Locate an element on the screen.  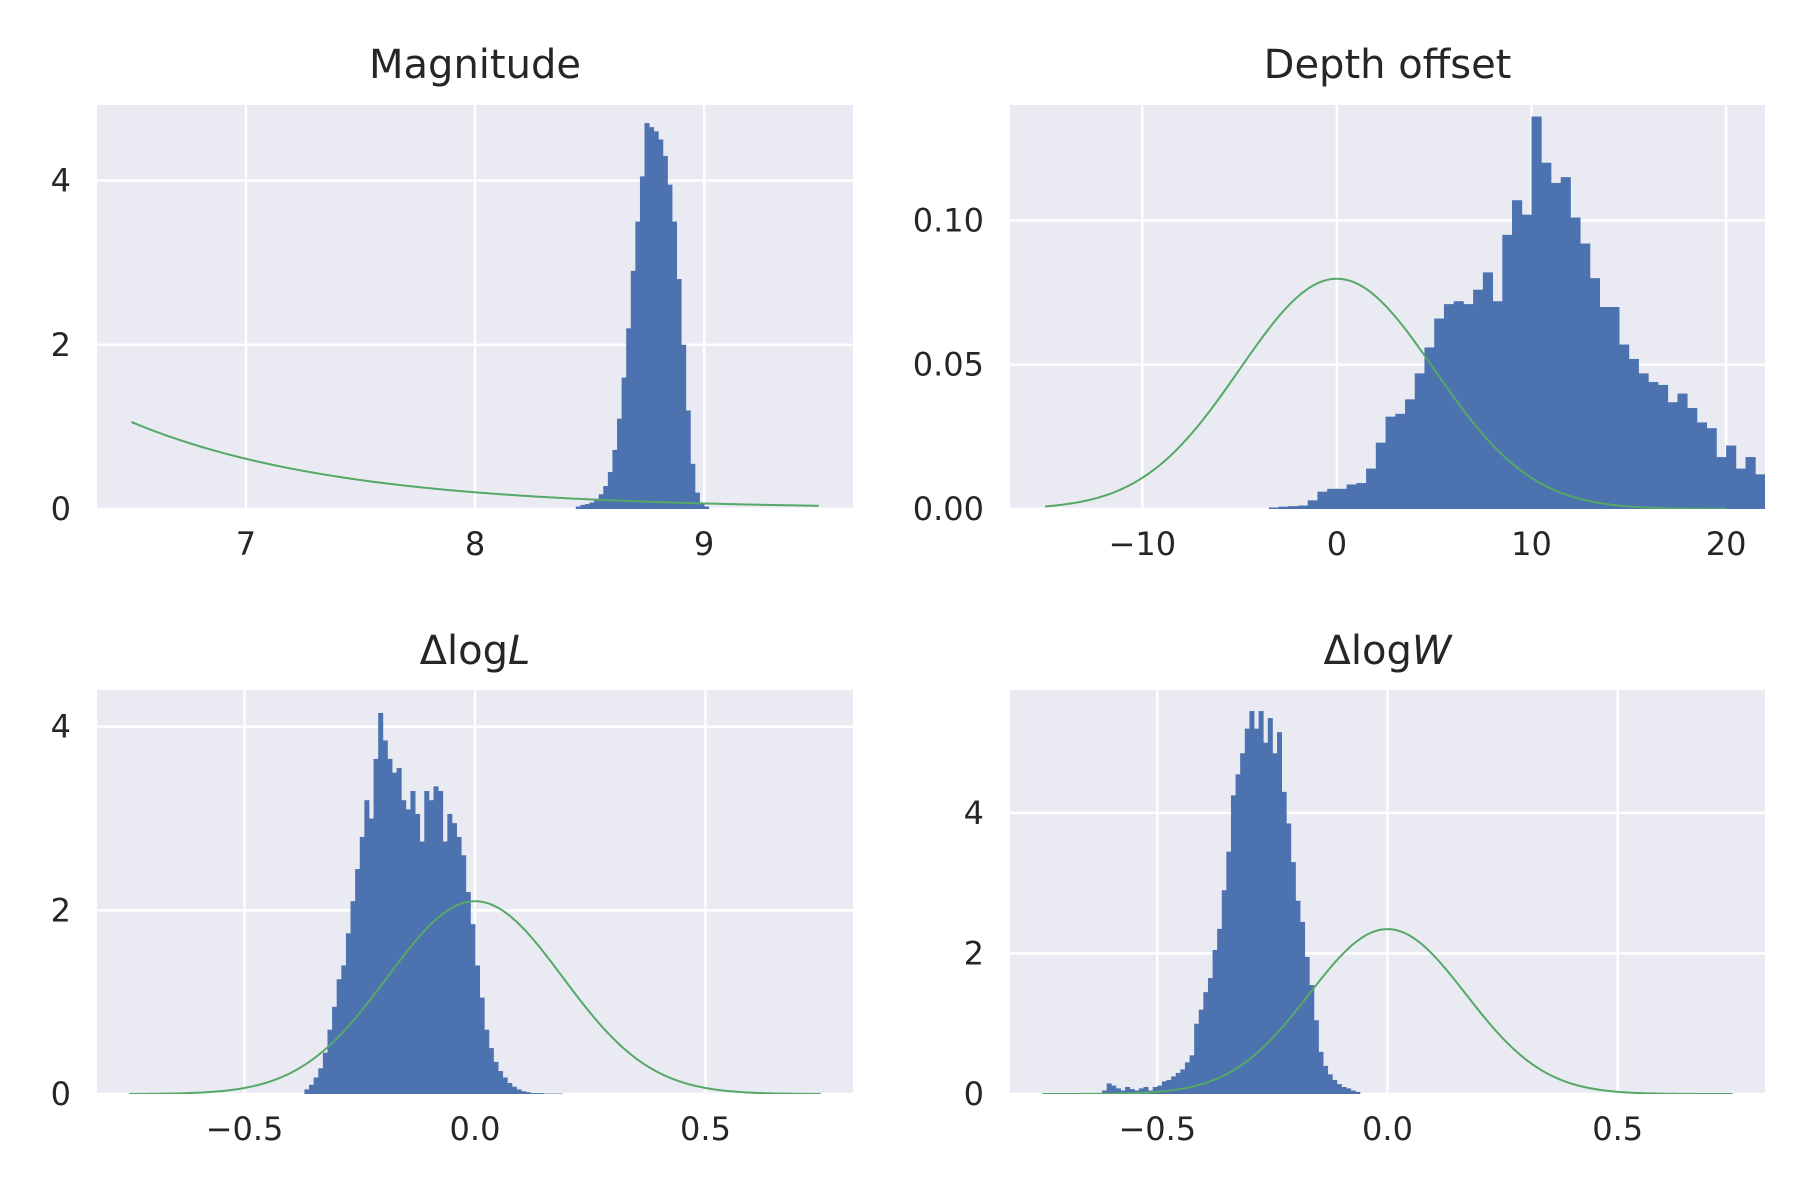
panel-title: ΔlogW is located at coordinates (1388, 651).